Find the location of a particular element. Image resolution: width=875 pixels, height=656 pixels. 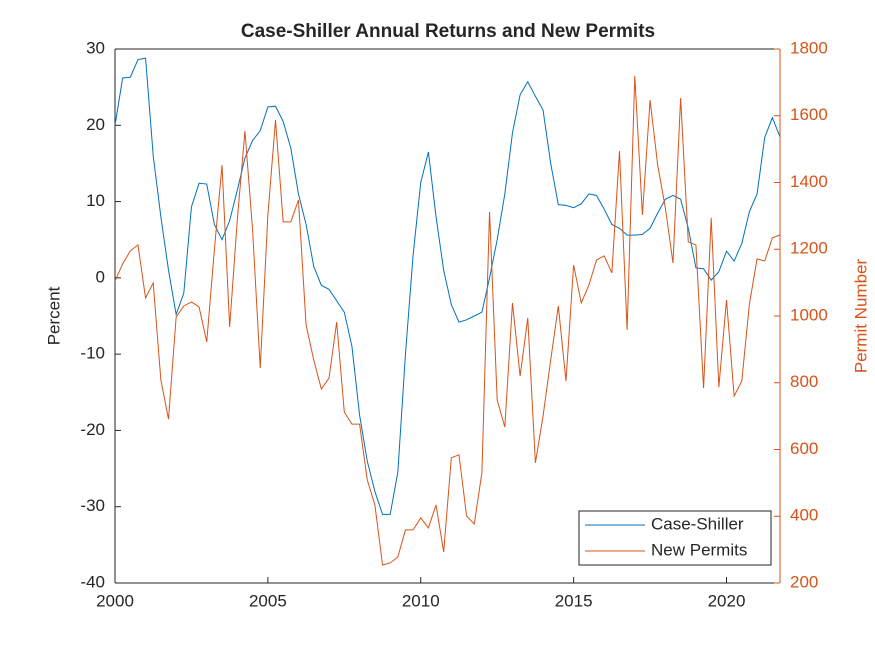

x-tick-label: 2005 is located at coordinates (268, 600).